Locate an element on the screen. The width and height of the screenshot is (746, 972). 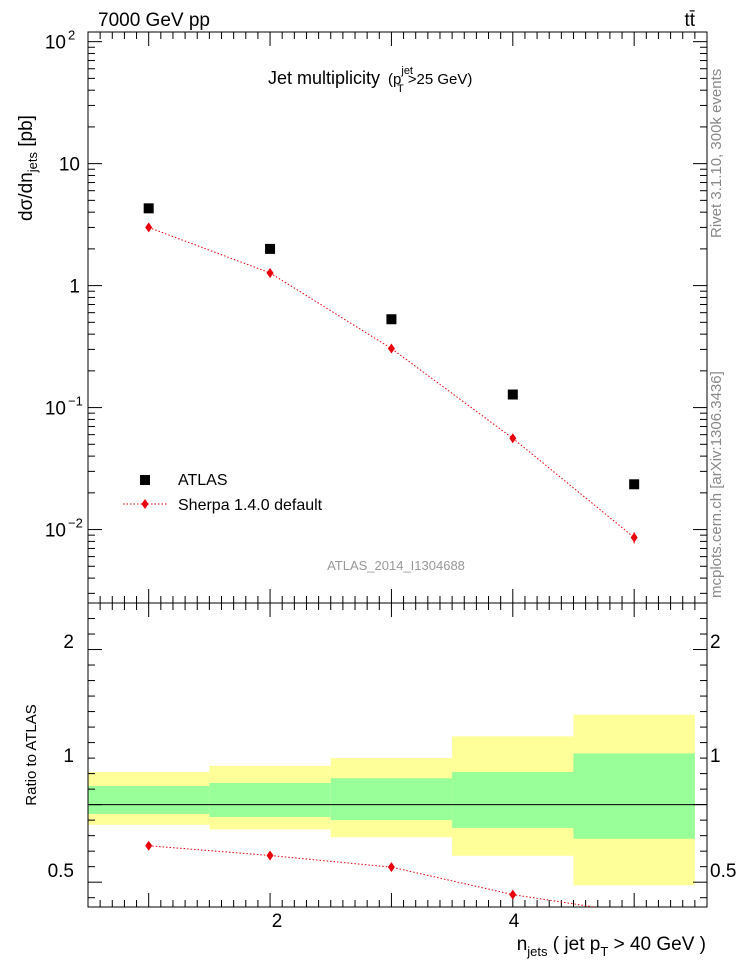
ratio-y-axis-label: Ratio to ATLAS is located at coordinates (31, 754).